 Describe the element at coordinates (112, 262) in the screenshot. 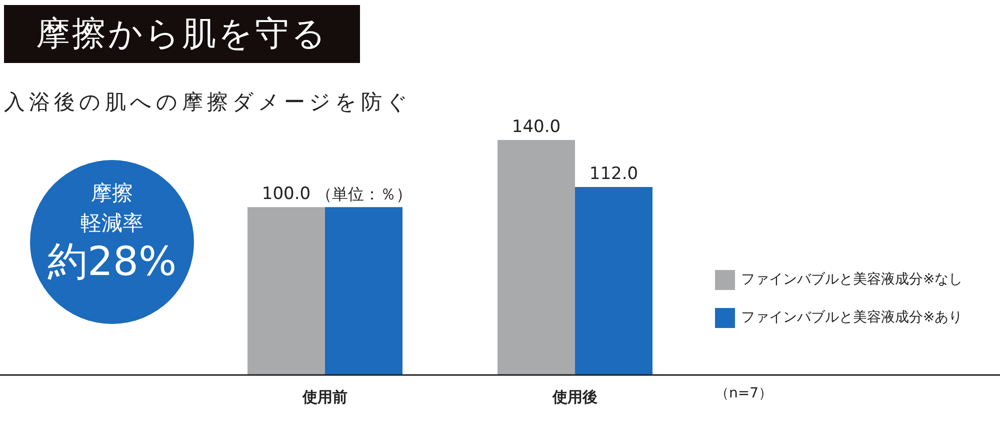

I see `text: 約28%` at that location.